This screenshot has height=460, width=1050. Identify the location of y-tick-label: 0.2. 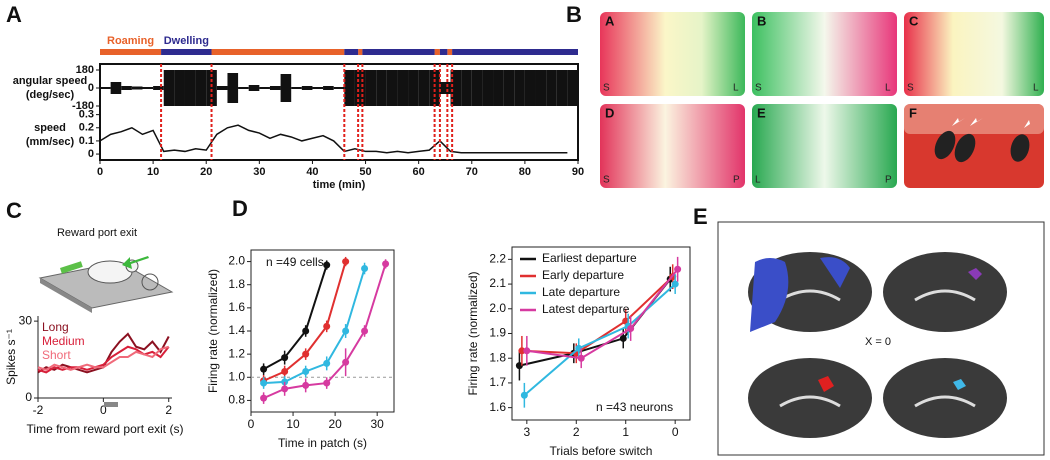
(86, 128).